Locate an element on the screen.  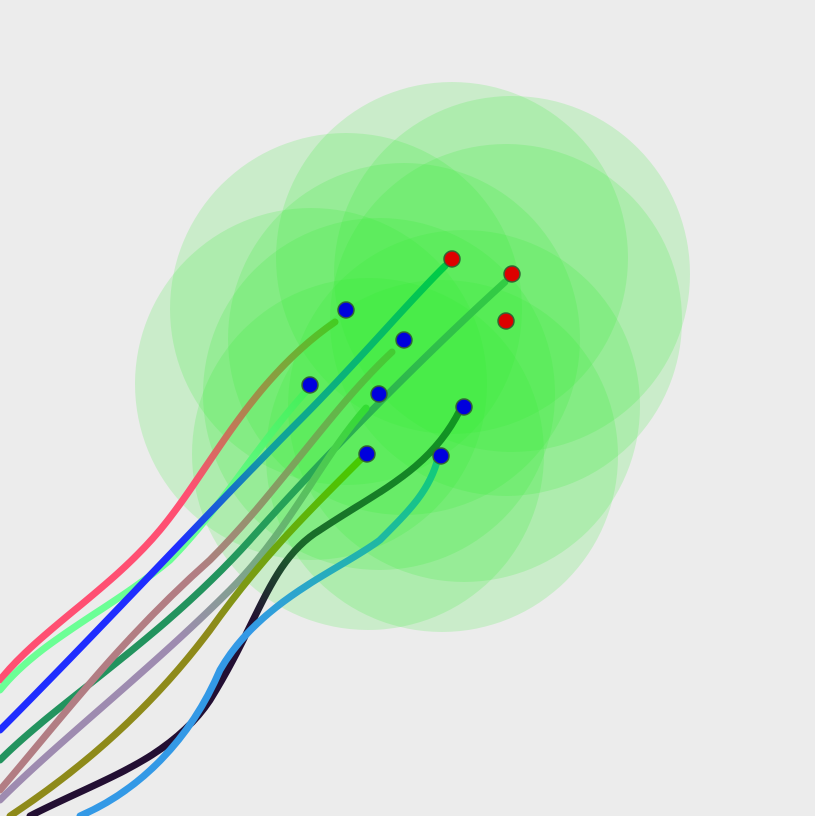
trail-line is located at coordinates (158, 537).